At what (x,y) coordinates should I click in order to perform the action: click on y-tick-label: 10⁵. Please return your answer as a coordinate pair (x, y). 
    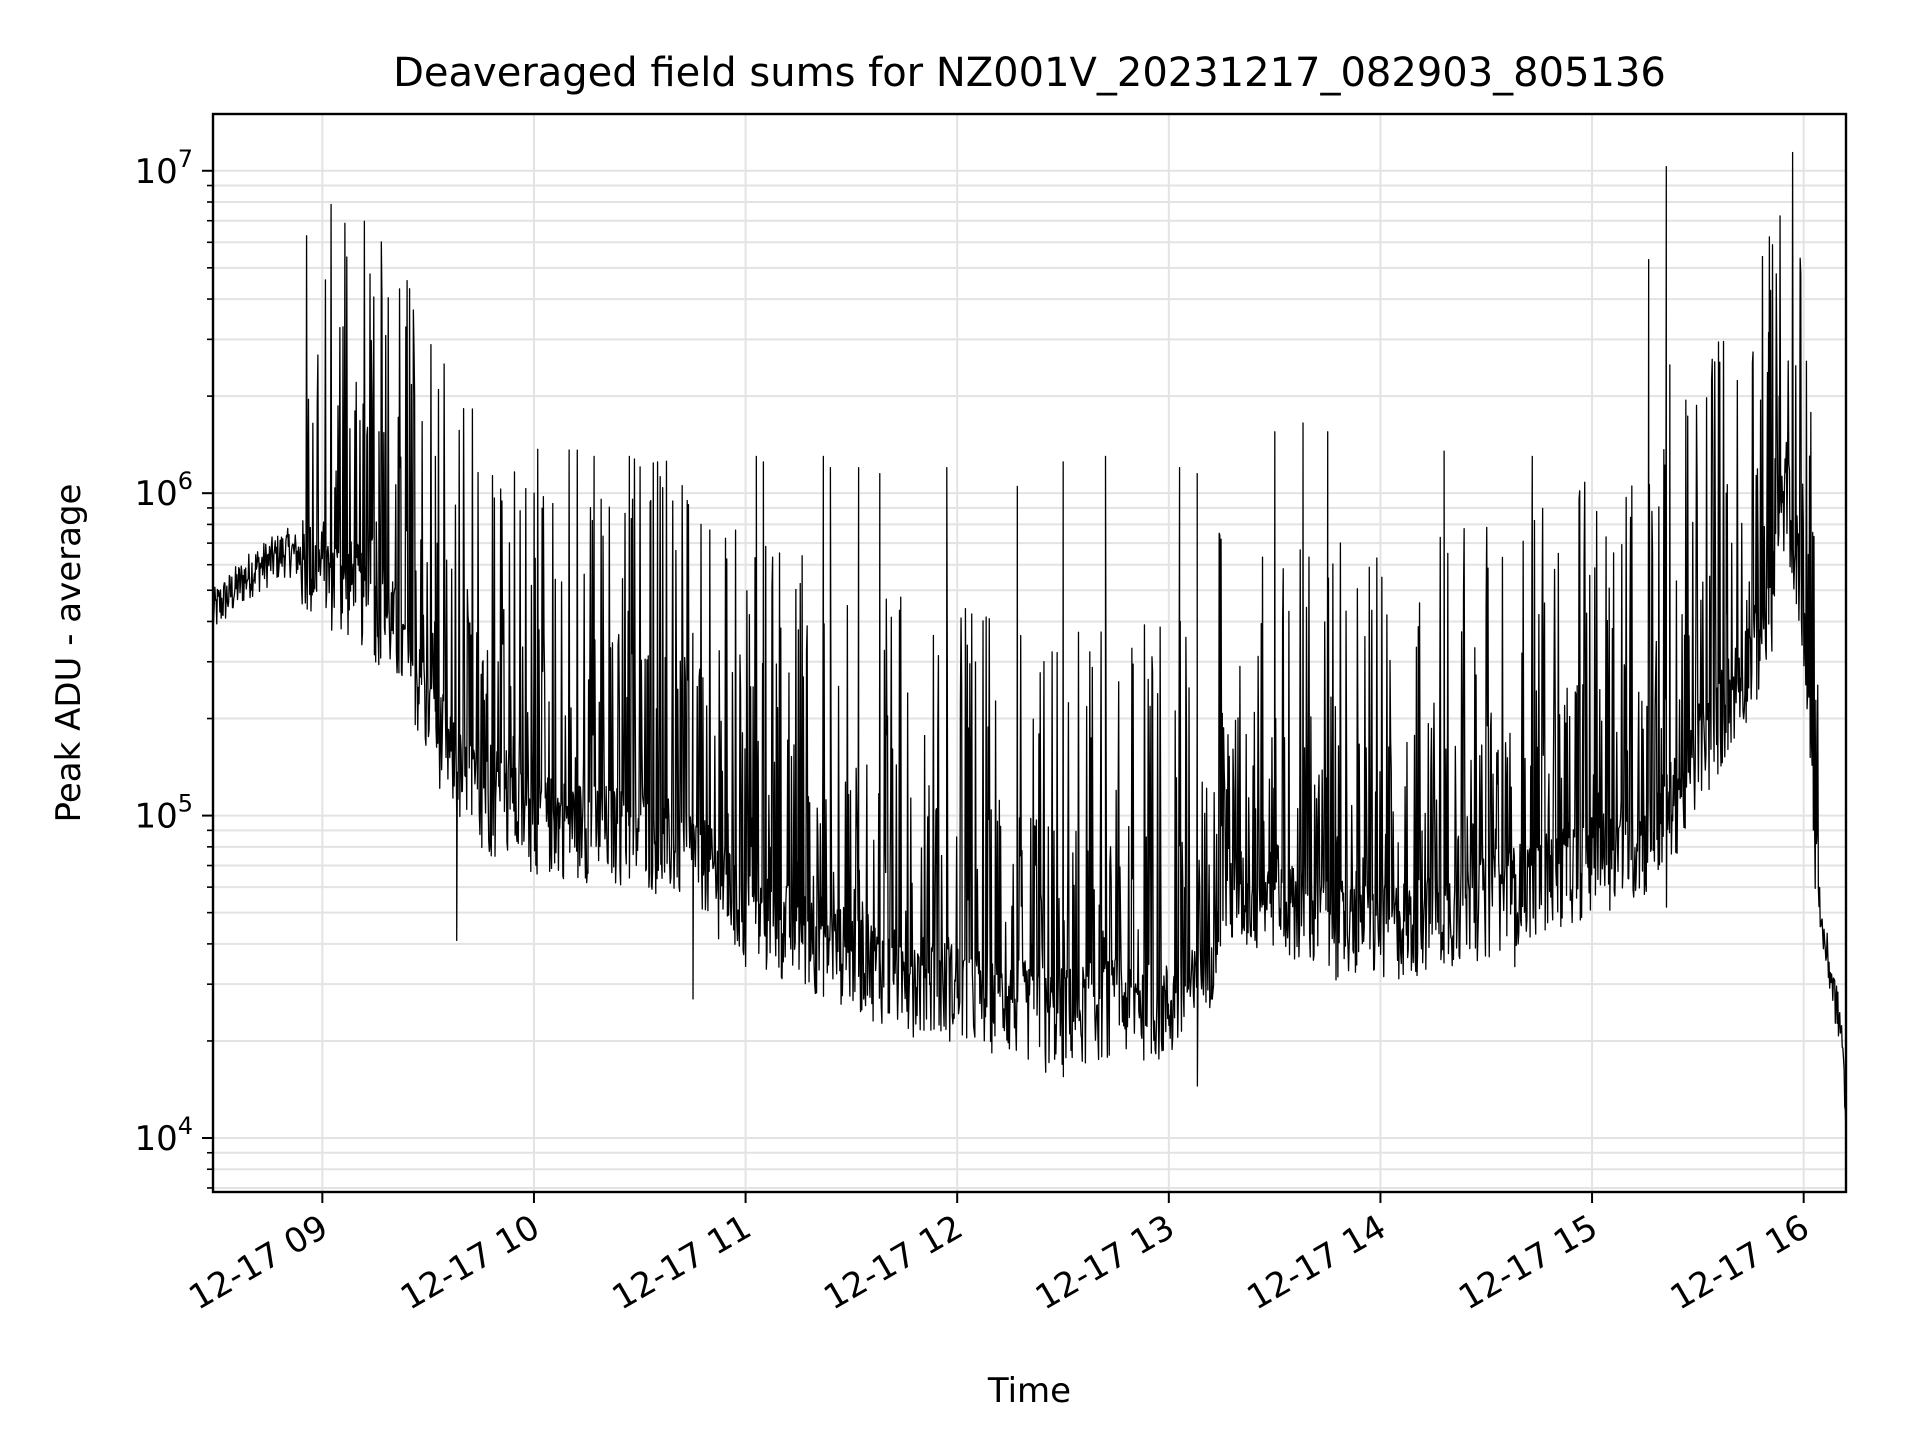
    Looking at the image, I should click on (163, 813).